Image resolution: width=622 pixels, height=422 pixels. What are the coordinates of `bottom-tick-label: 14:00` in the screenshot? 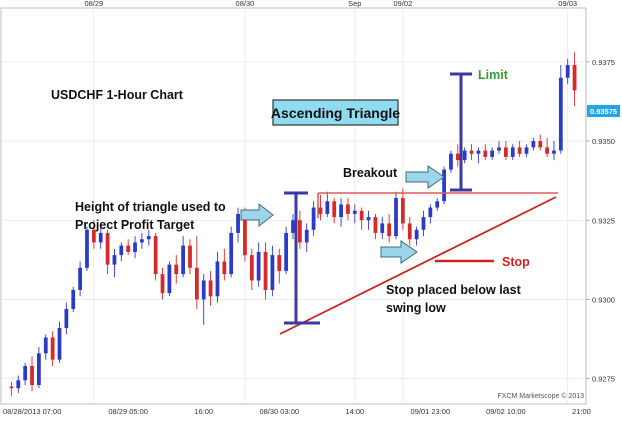 It's located at (354, 411).